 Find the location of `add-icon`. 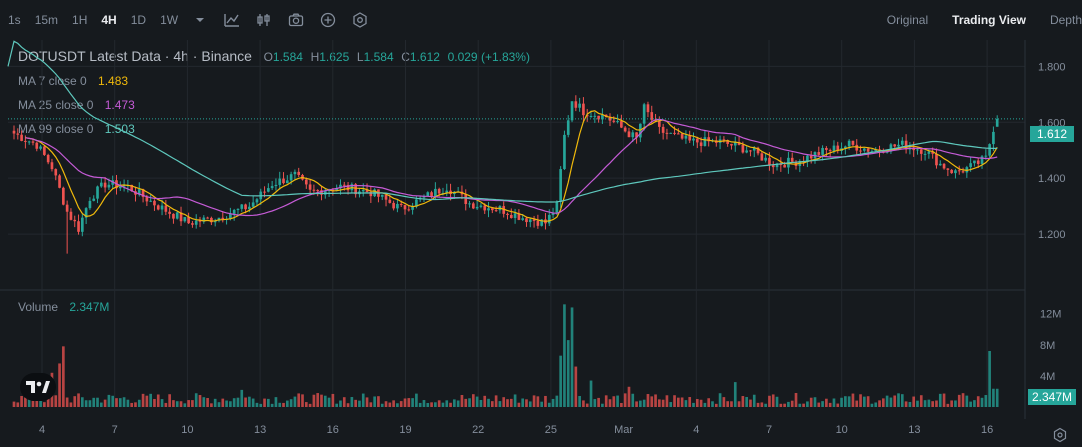

add-icon is located at coordinates (328, 20).